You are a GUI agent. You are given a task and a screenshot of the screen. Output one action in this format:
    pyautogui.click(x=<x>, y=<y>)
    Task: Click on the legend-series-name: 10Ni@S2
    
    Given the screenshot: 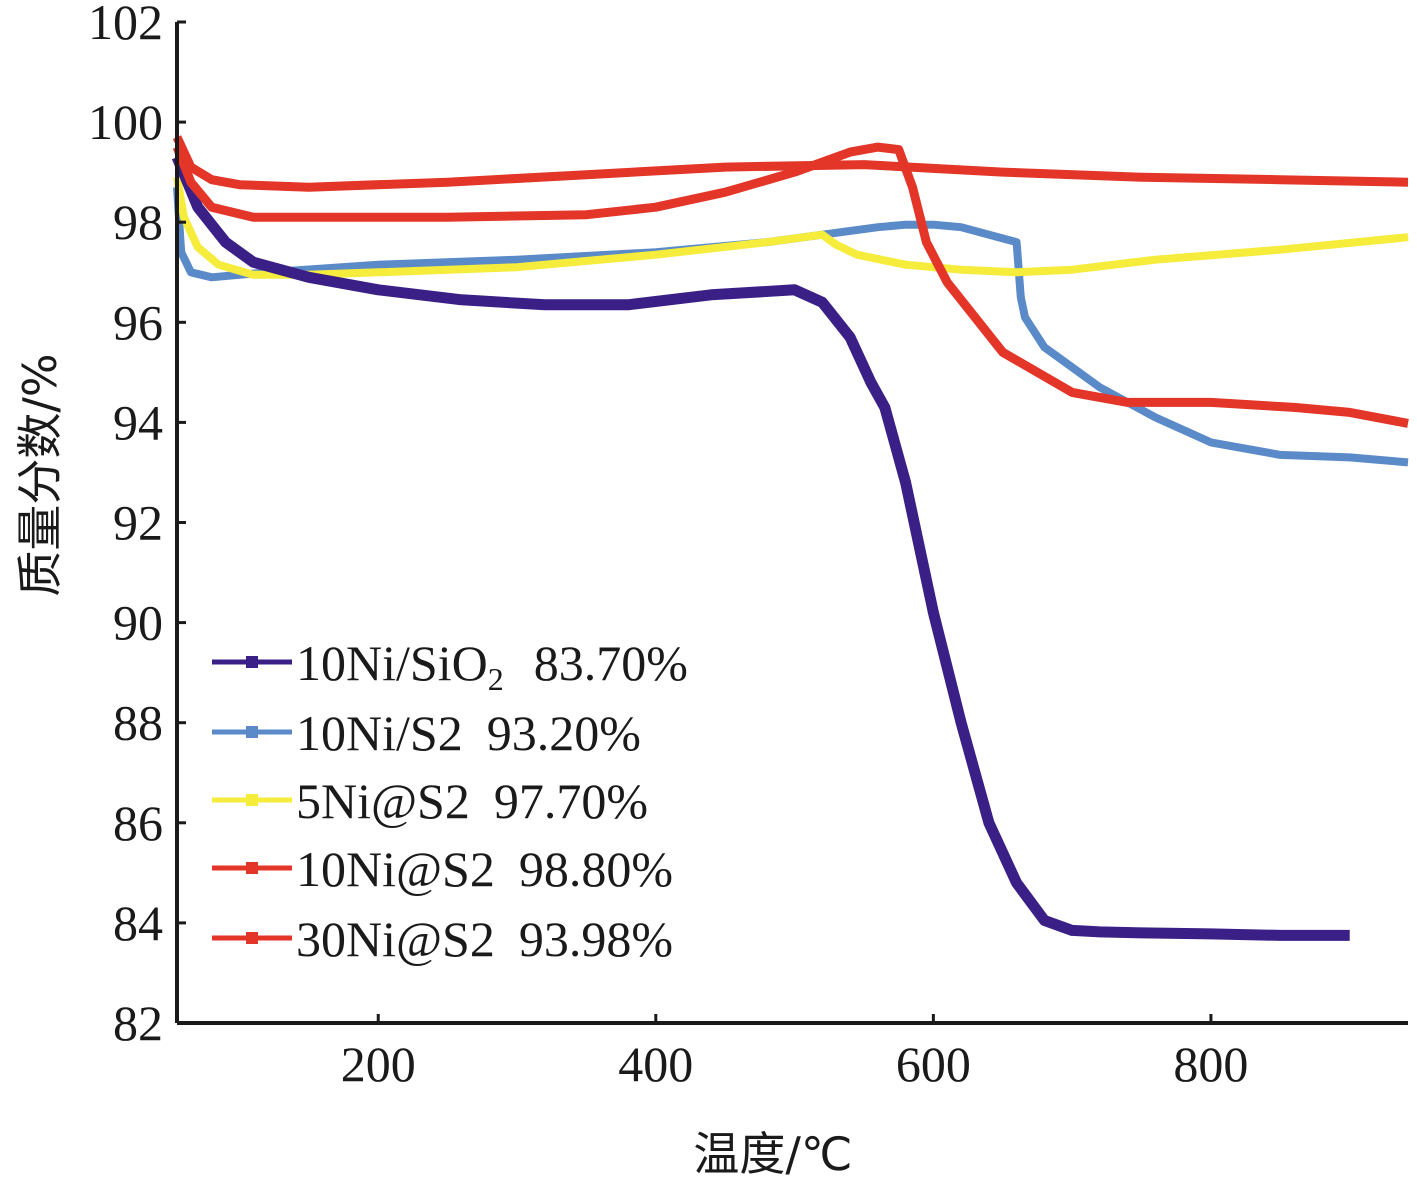 What is the action you would take?
    pyautogui.click(x=395, y=869)
    